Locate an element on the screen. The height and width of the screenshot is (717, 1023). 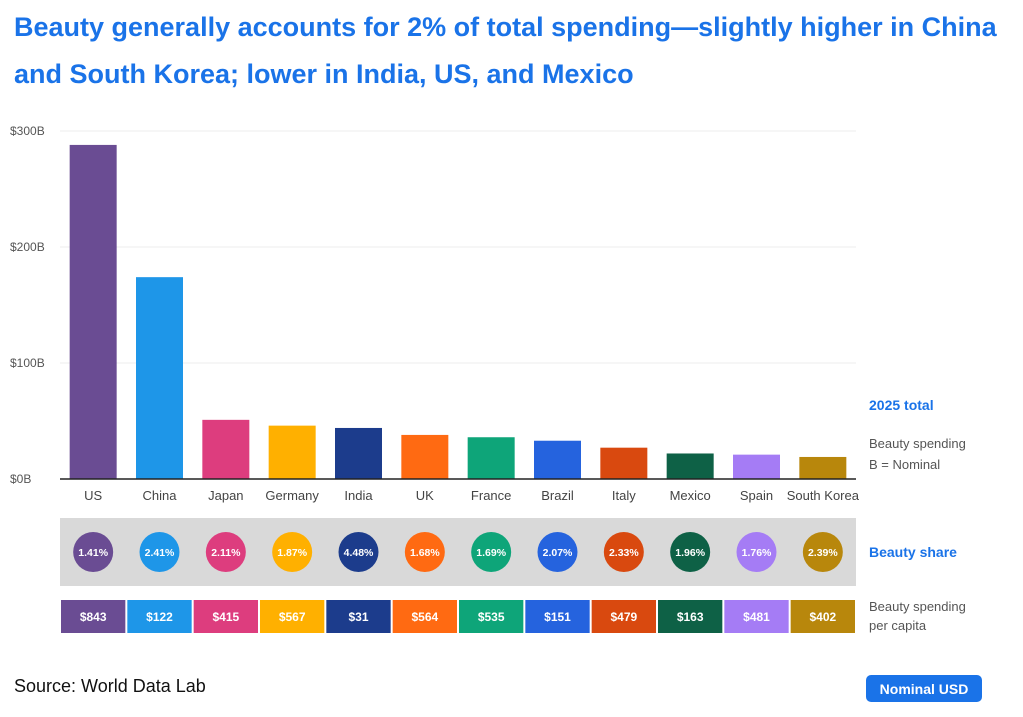
bar-mexico is located at coordinates (690, 466).